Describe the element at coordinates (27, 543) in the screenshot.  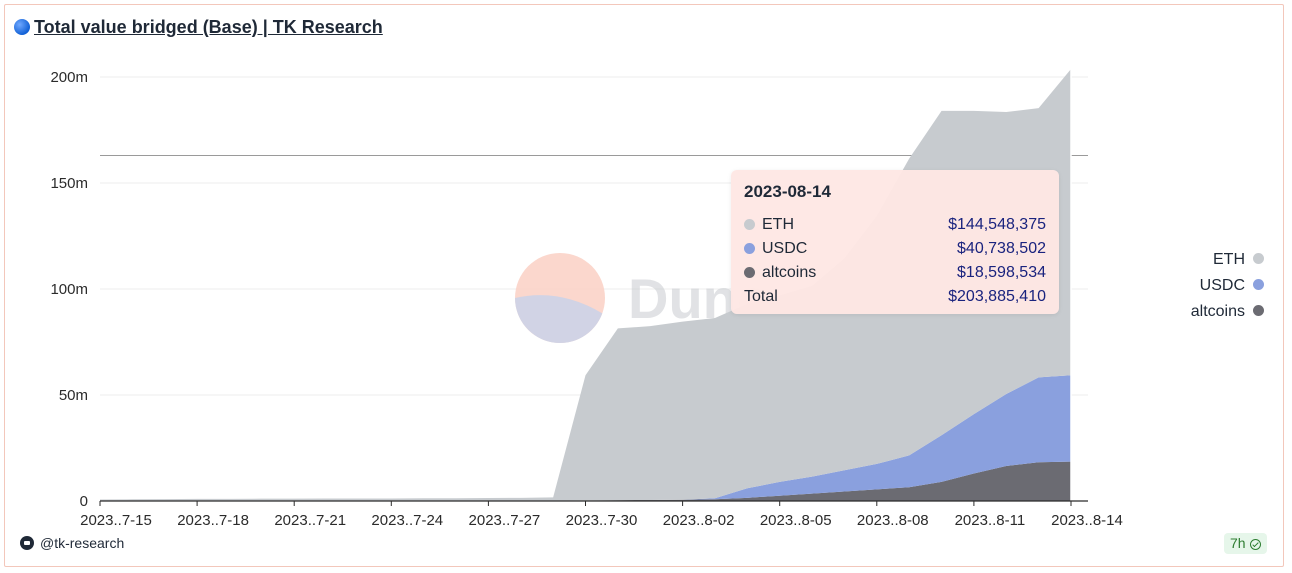
I see `avatar-icon` at that location.